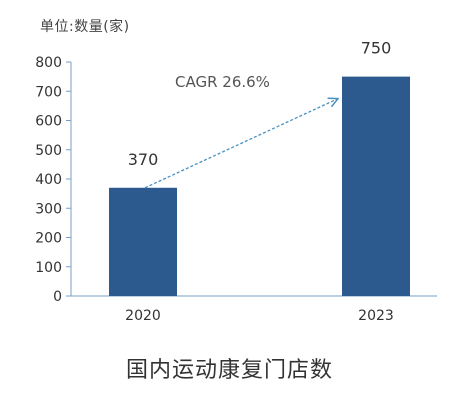  What do you see at coordinates (48, 151) in the screenshot?
I see `y-tick-label: 500` at bounding box center [48, 151].